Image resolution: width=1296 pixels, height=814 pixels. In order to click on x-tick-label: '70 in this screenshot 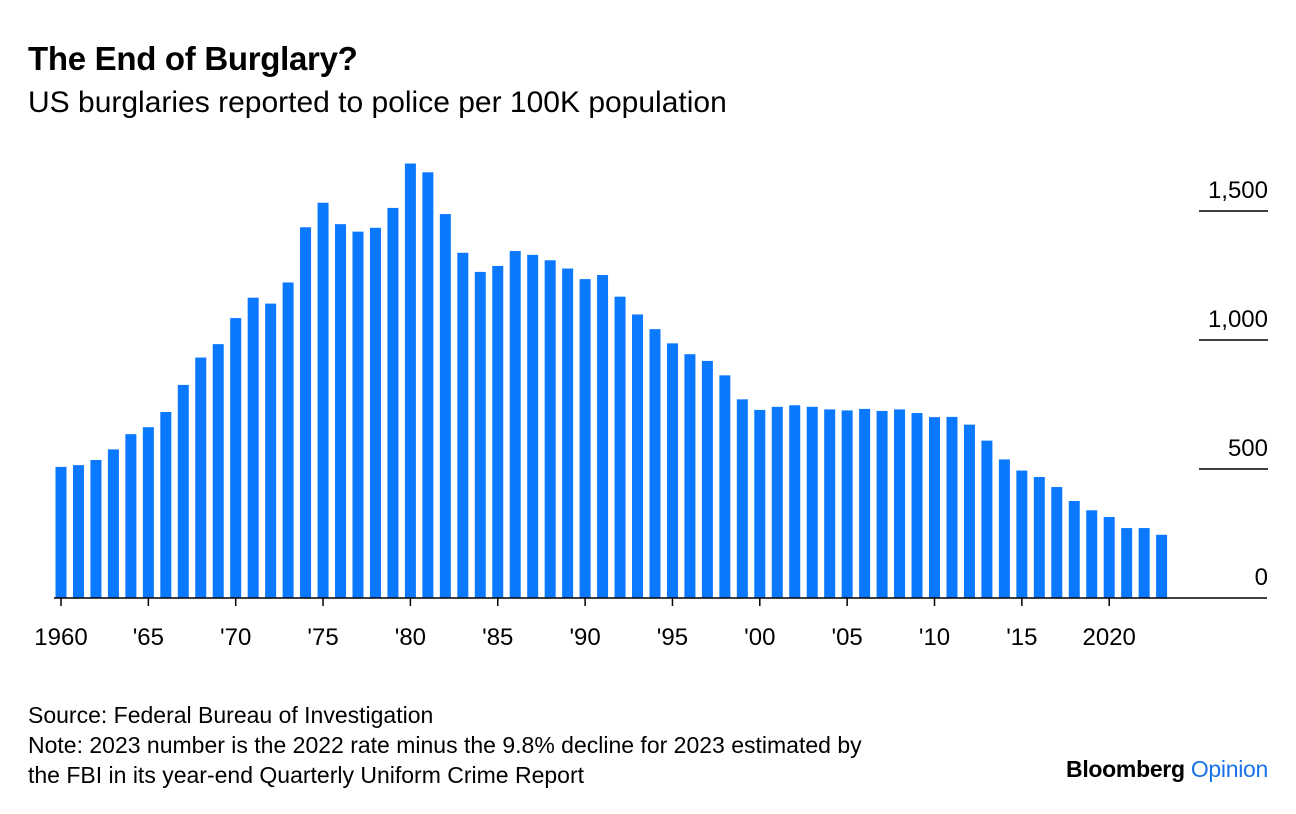, I will do `click(235, 637)`.